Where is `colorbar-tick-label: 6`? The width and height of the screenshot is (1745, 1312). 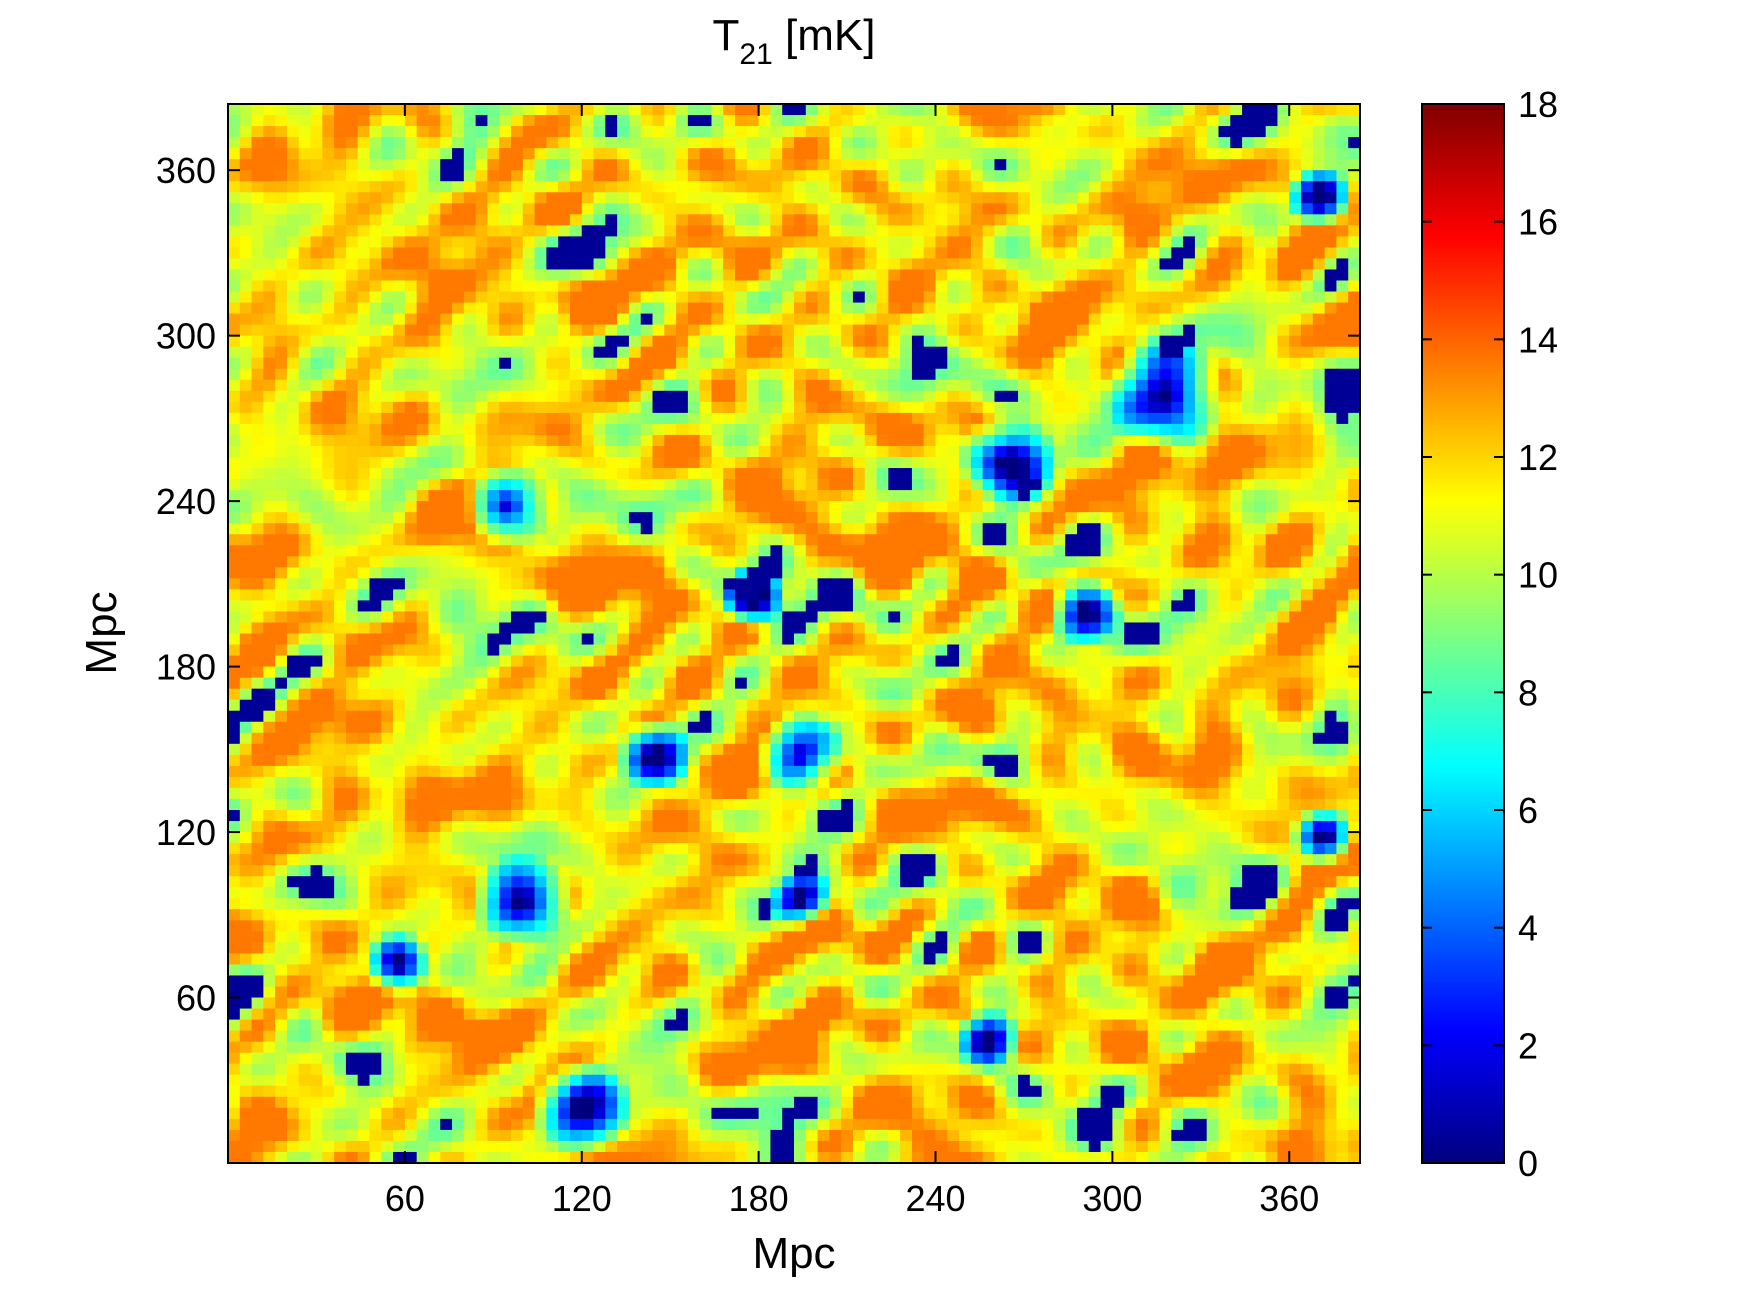 colorbar-tick-label: 6 is located at coordinates (1528, 810).